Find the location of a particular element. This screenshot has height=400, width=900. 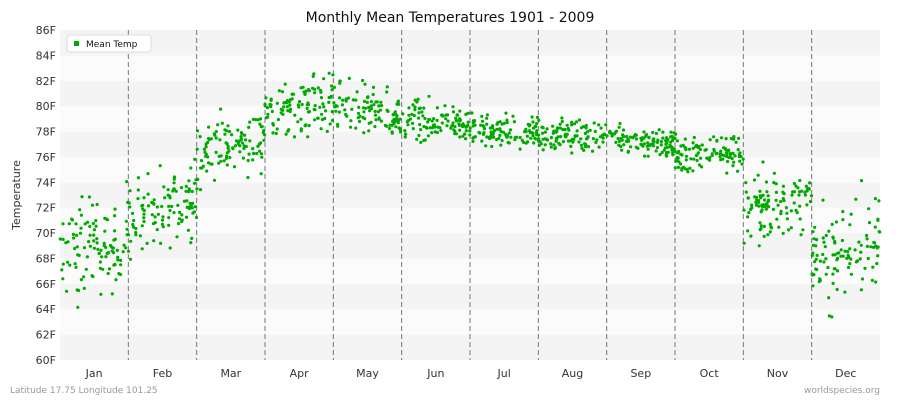

grid-band is located at coordinates (470, 68).